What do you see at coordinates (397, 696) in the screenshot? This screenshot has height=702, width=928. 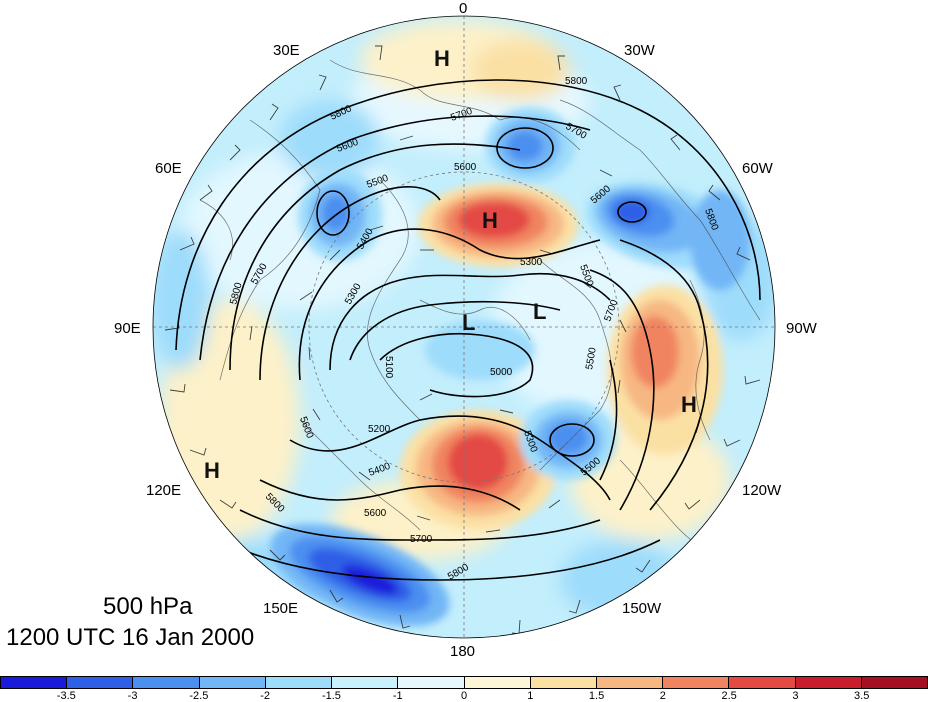 I see `colorbar-tick-label: -1` at bounding box center [397, 696].